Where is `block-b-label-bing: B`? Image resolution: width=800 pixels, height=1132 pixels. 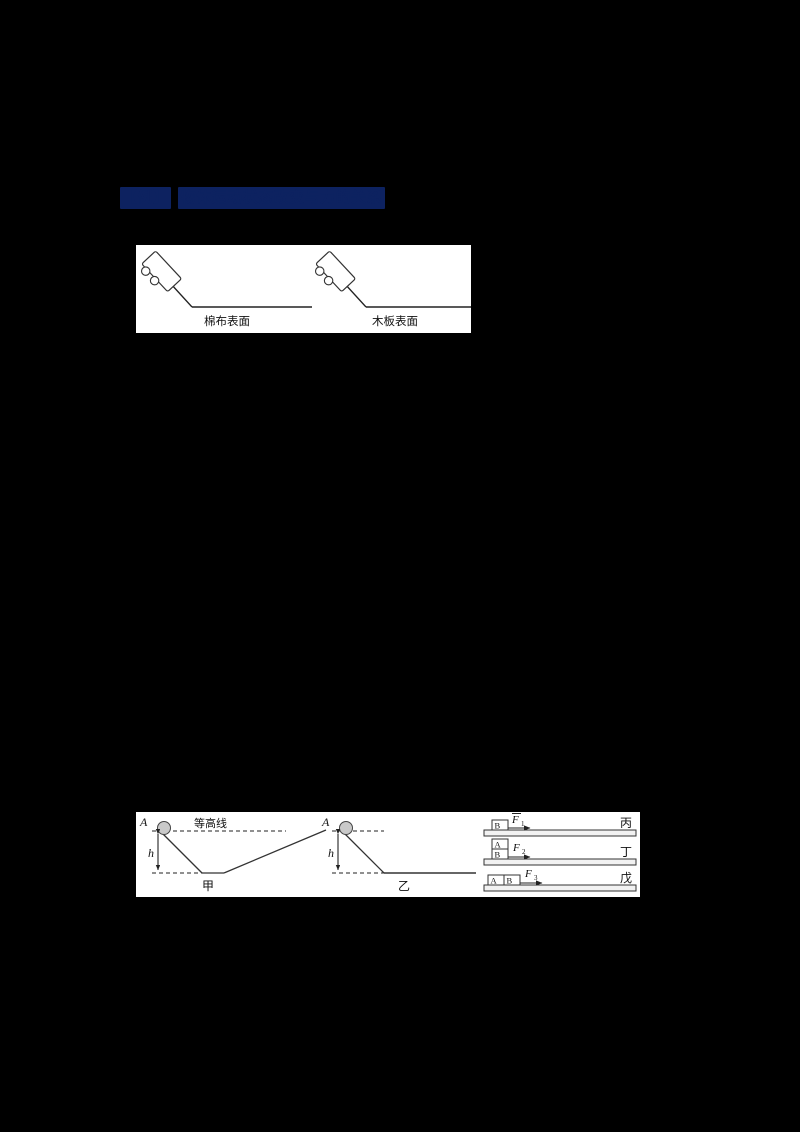
block-b-label-bing: B is located at coordinates (498, 825).